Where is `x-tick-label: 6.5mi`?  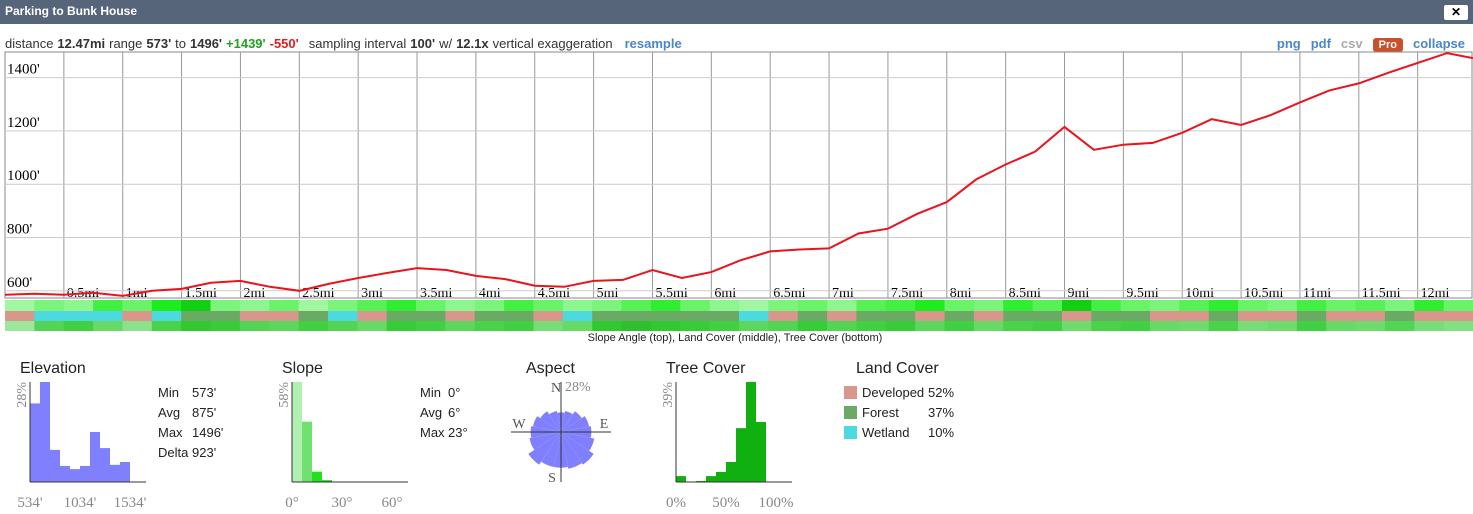
x-tick-label: 6.5mi is located at coordinates (789, 293).